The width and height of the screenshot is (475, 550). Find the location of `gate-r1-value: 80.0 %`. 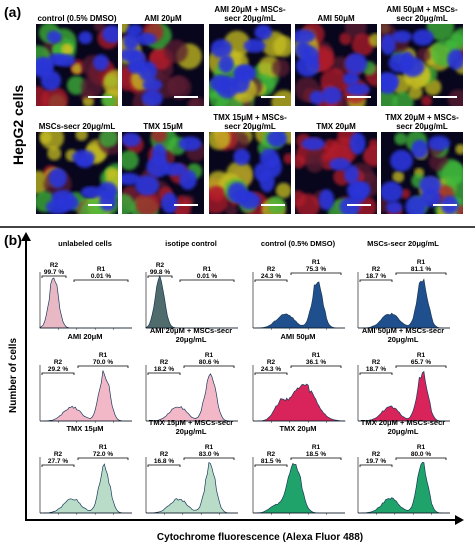

gate-r1-value: 80.0 % is located at coordinates (421, 454).